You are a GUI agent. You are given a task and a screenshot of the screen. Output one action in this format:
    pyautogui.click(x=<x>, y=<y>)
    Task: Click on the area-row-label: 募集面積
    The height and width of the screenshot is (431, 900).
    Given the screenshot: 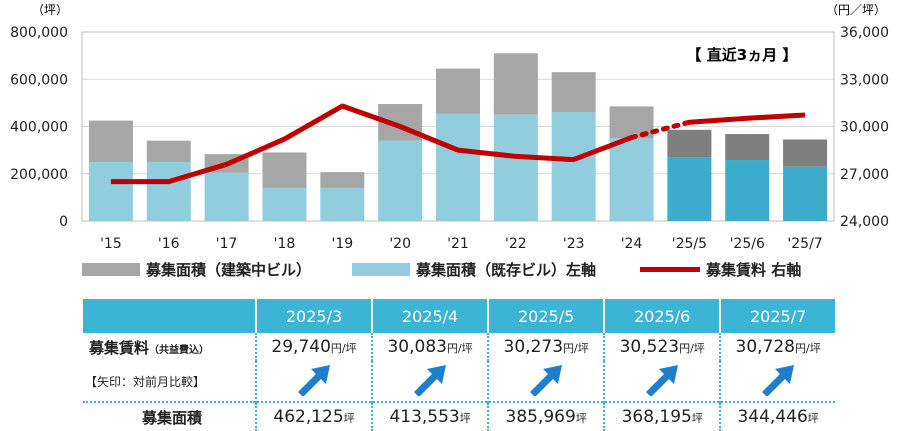 What is the action you would take?
    pyautogui.click(x=169, y=416)
    